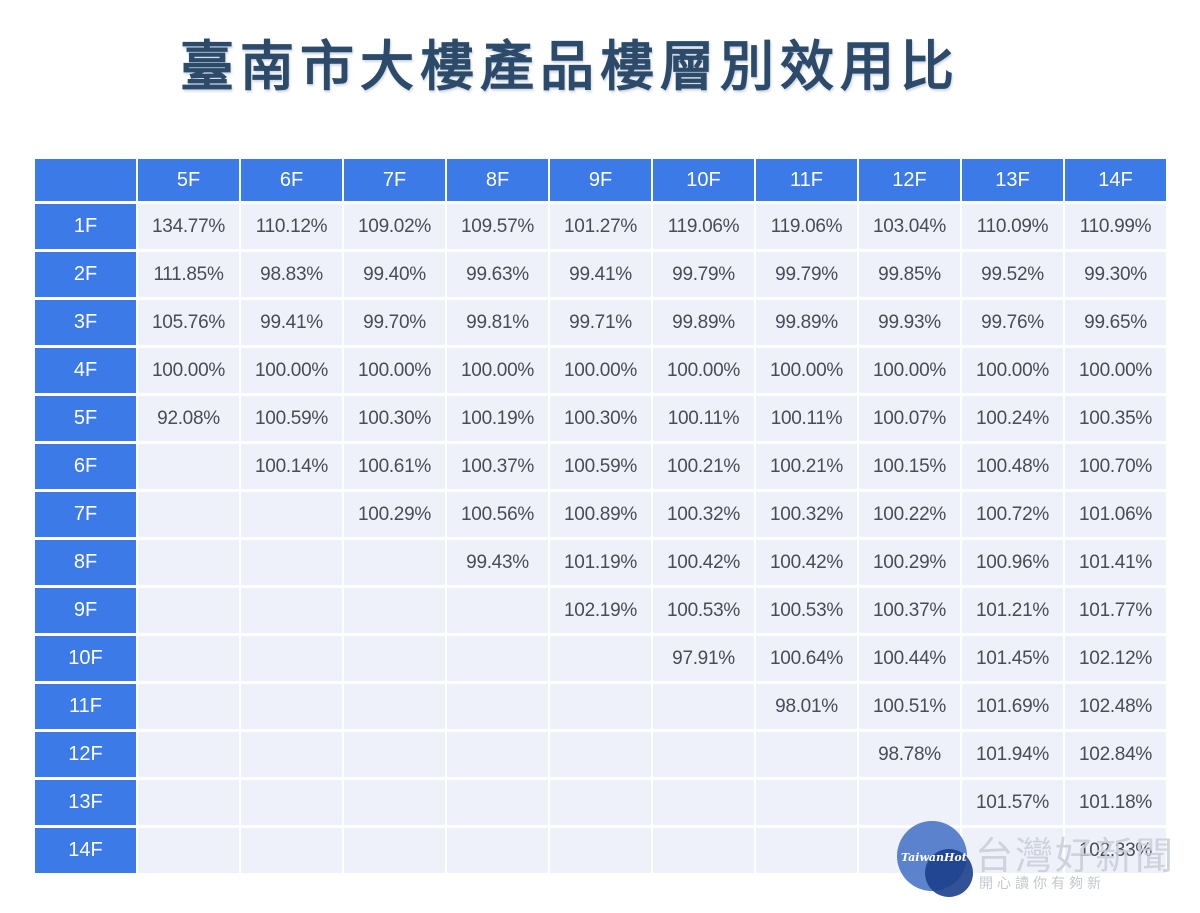 This screenshot has width=1200, height=913. Describe the element at coordinates (806, 706) in the screenshot. I see `table-cell: 98.01%` at that location.